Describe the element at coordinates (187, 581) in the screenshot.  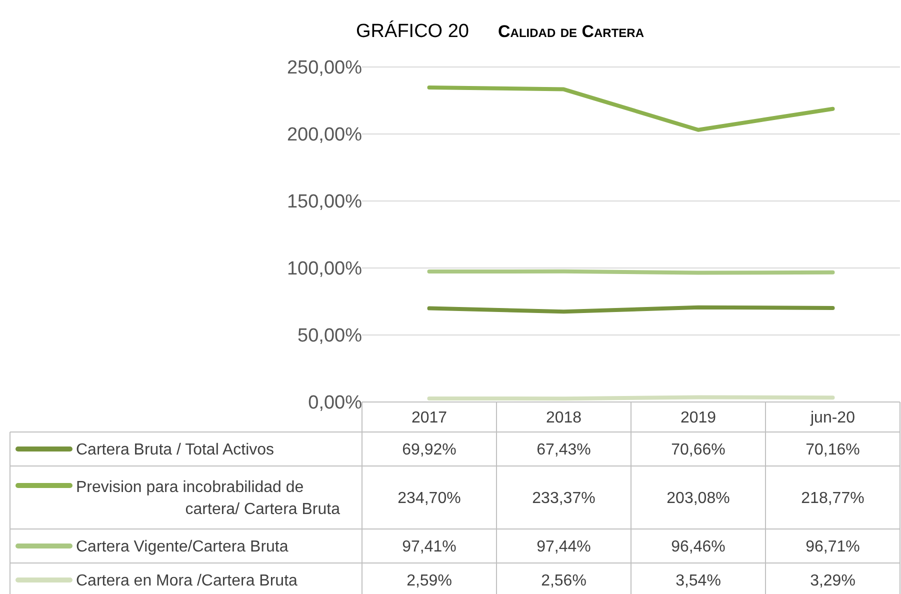
I see `legend-label: Cartera en Mora /Cartera Bruta` at that location.